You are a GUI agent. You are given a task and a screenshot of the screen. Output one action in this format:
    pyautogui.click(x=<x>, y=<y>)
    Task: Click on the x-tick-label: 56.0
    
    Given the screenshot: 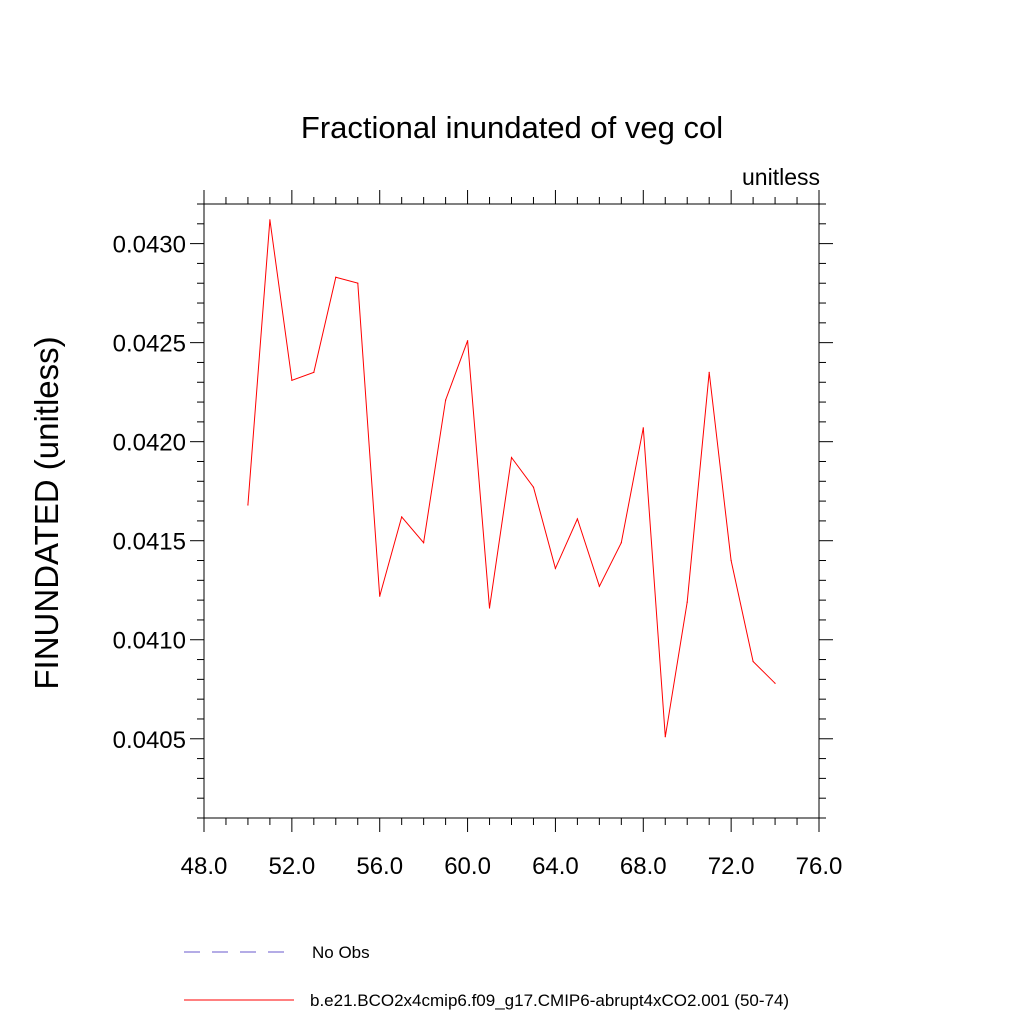 What is the action you would take?
    pyautogui.click(x=379, y=866)
    